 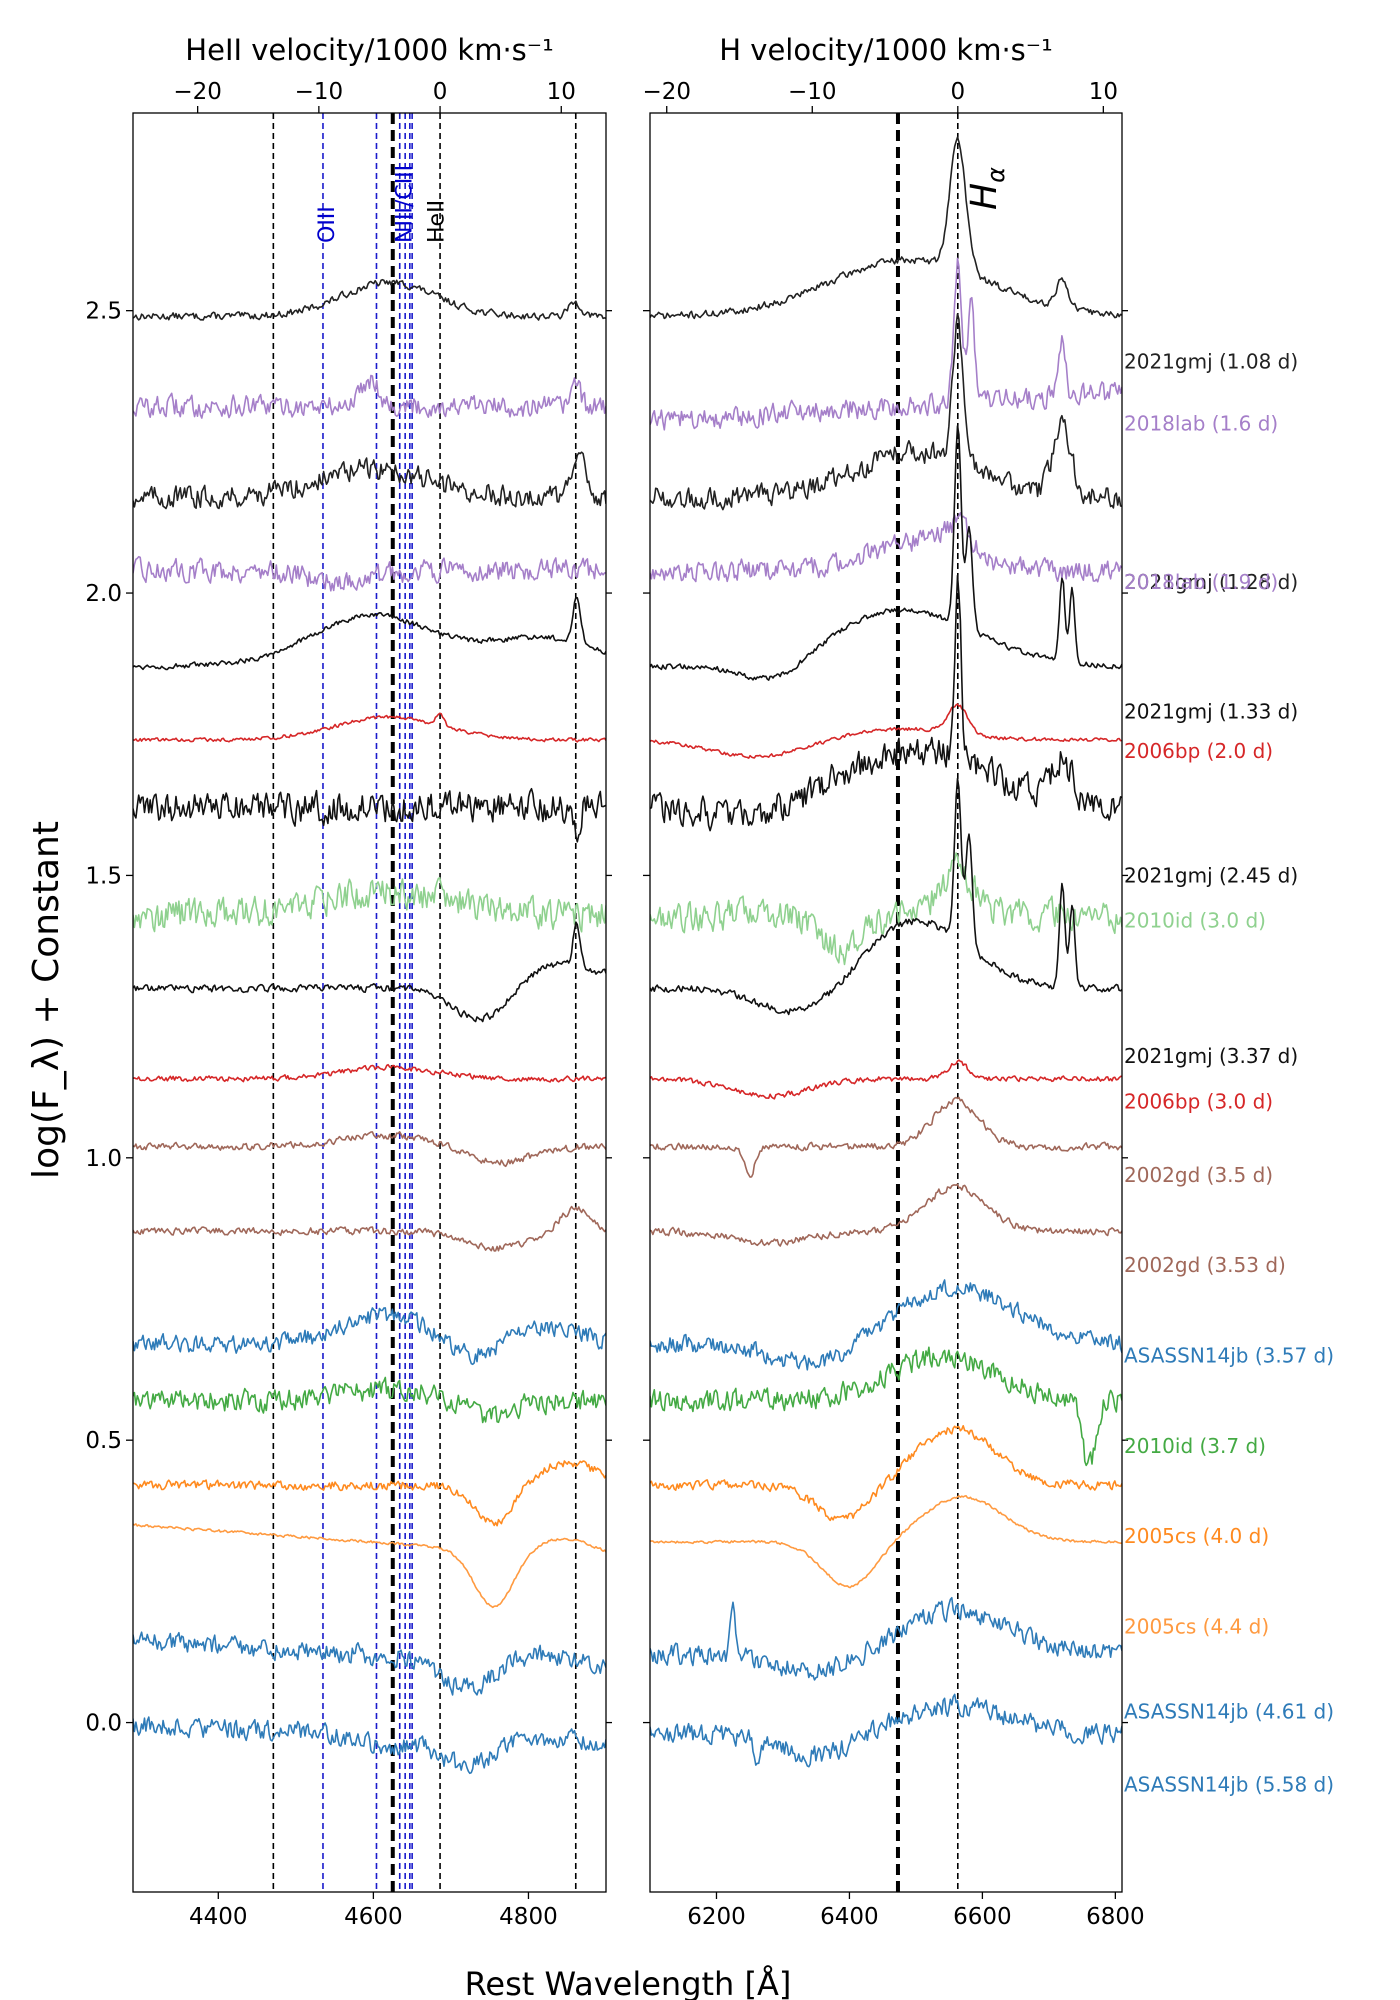 What do you see at coordinates (327, 224) in the screenshot?
I see `spectral-line-label: OIII` at bounding box center [327, 224].